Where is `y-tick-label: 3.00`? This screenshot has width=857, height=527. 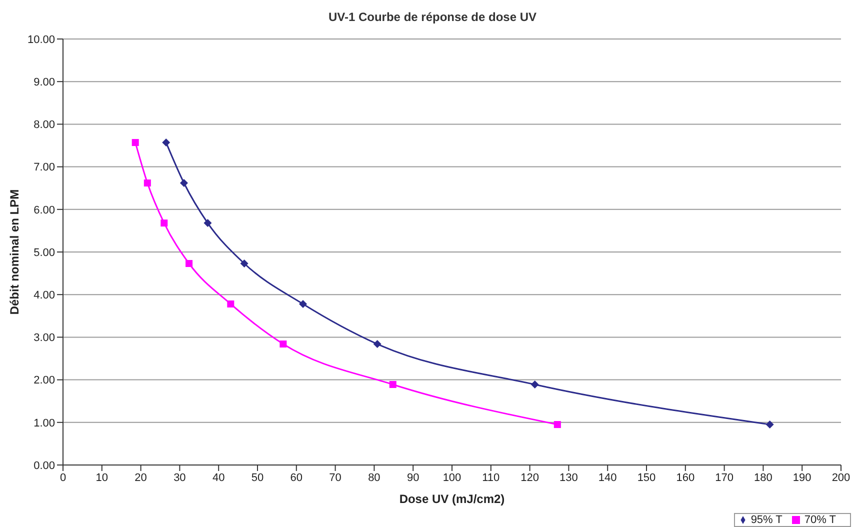 y-tick-label: 3.00 is located at coordinates (44, 338).